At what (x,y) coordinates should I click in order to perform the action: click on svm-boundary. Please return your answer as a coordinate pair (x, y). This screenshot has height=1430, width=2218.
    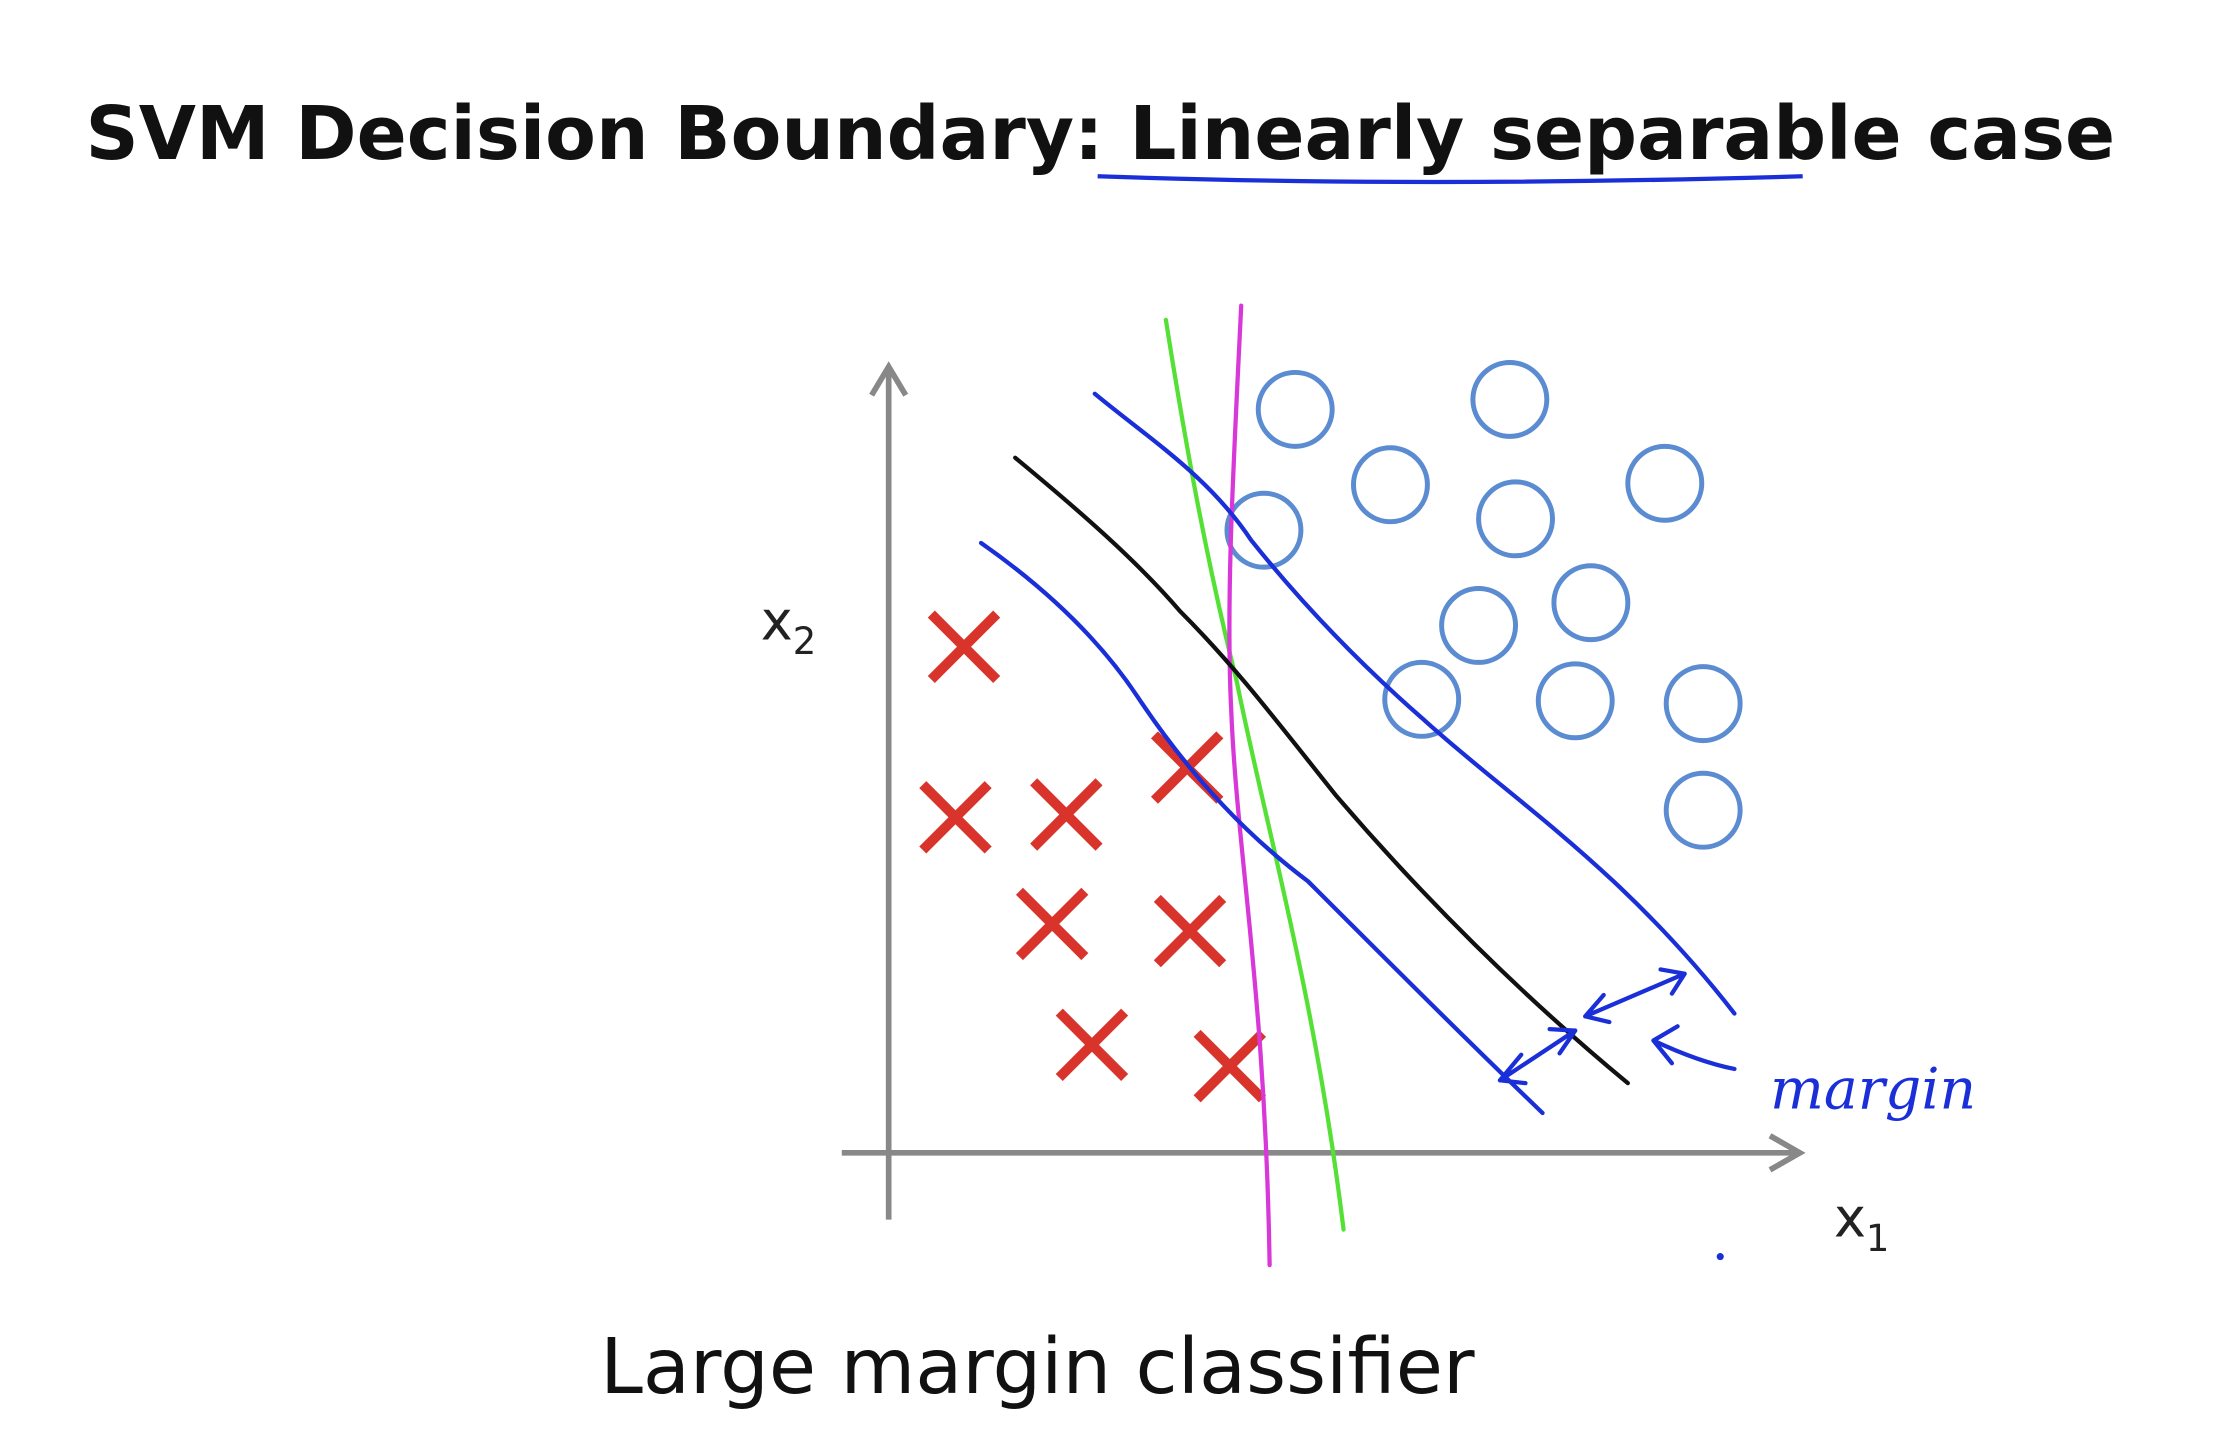
    Looking at the image, I should click on (1321, 770).